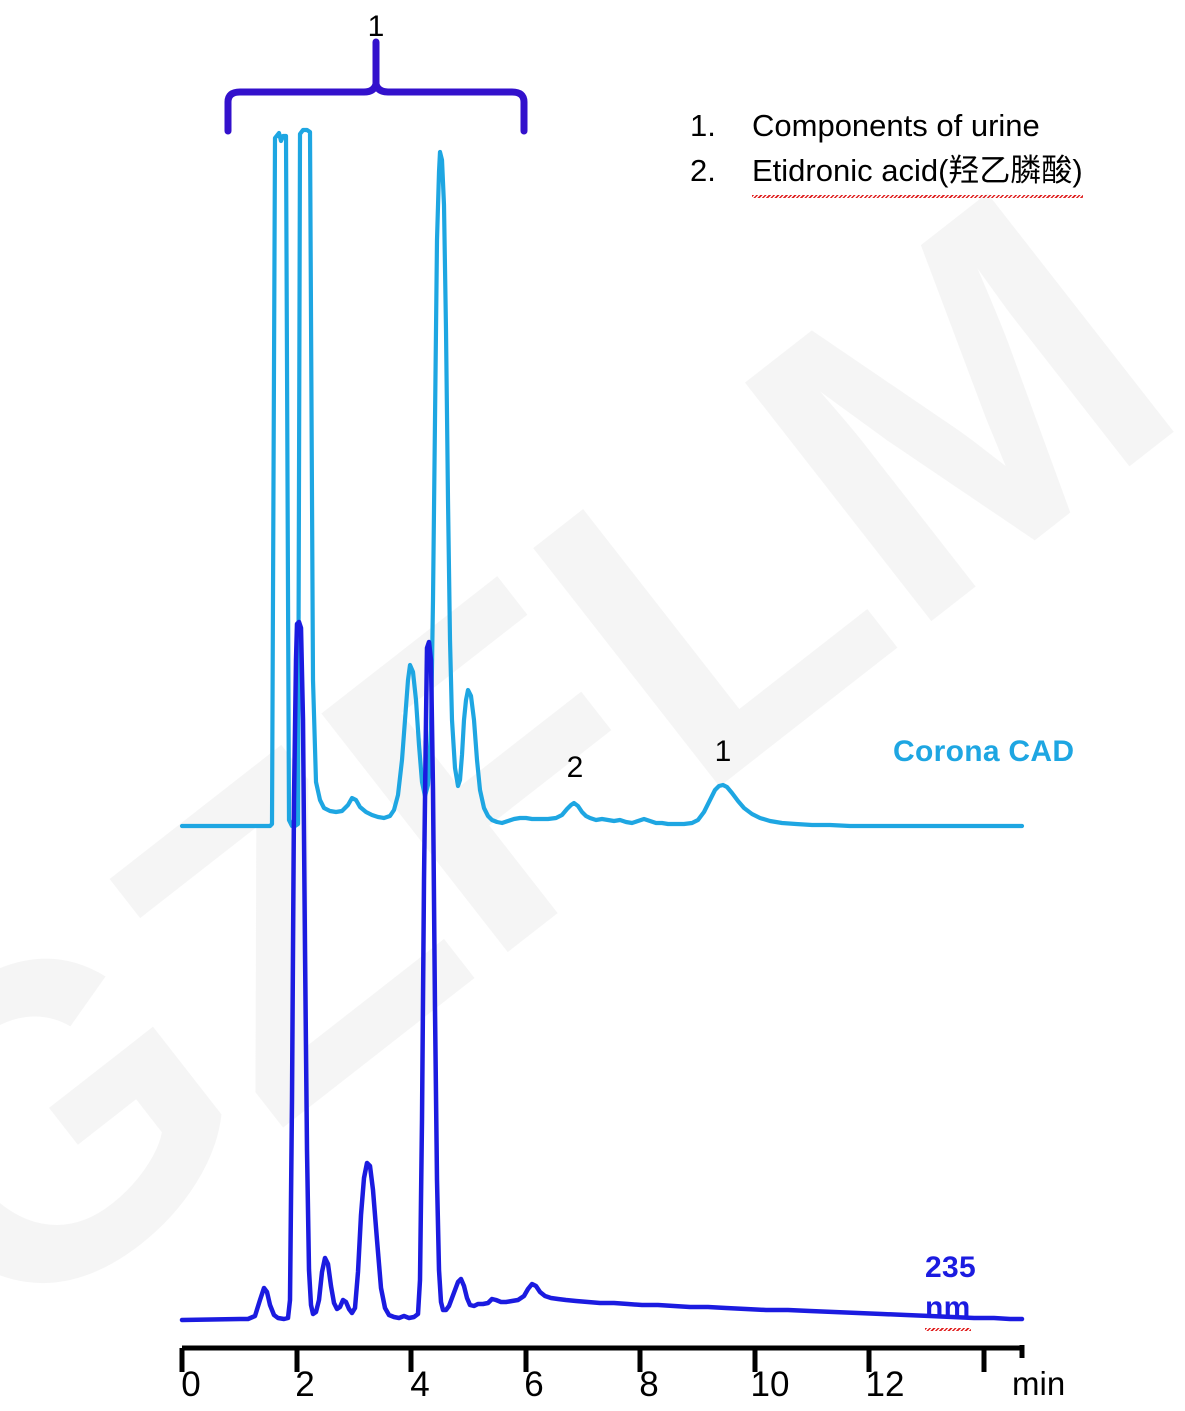 This screenshot has height=1411, width=1185. Describe the element at coordinates (770, 1384) in the screenshot. I see `x-tick-label-10: 10` at that location.